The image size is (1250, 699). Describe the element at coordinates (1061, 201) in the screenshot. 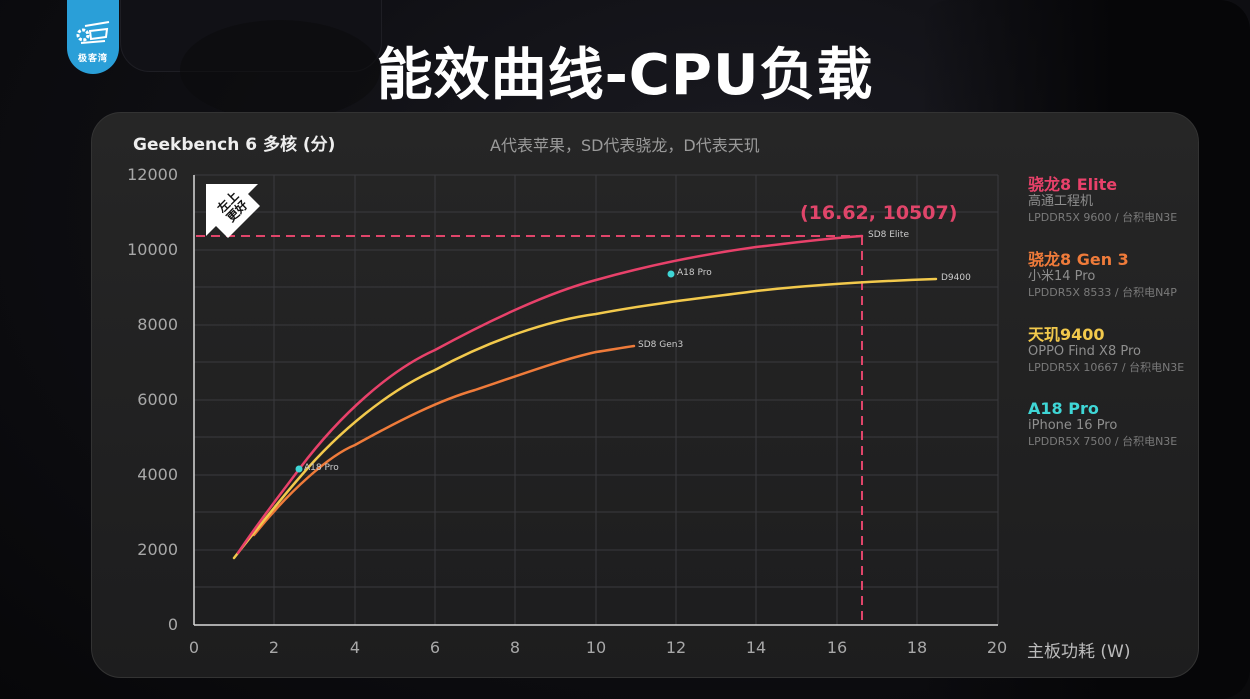

I see `legend-device: 高通工程机` at that location.